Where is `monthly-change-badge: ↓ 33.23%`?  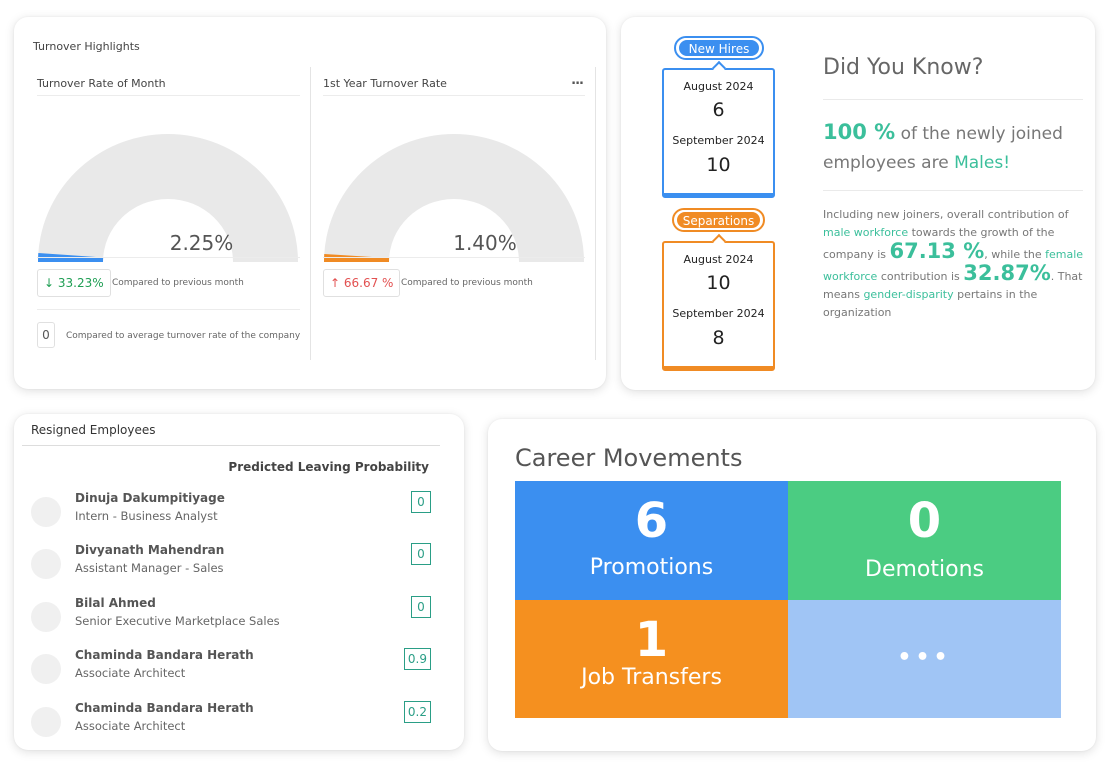 monthly-change-badge: ↓ 33.23% is located at coordinates (74, 283).